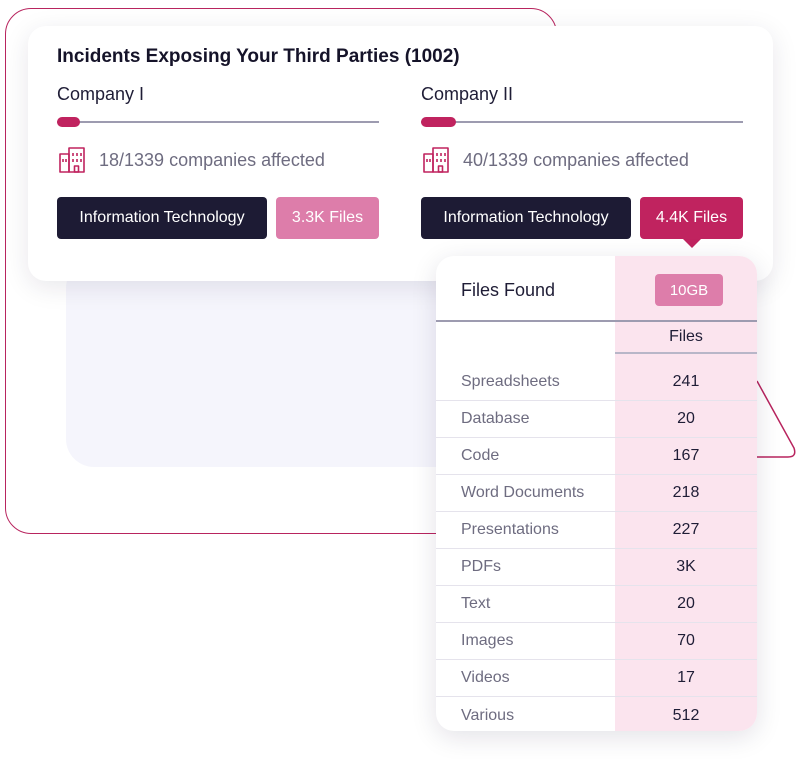  What do you see at coordinates (596, 604) in the screenshot?
I see `table-row: Text 20` at bounding box center [596, 604].